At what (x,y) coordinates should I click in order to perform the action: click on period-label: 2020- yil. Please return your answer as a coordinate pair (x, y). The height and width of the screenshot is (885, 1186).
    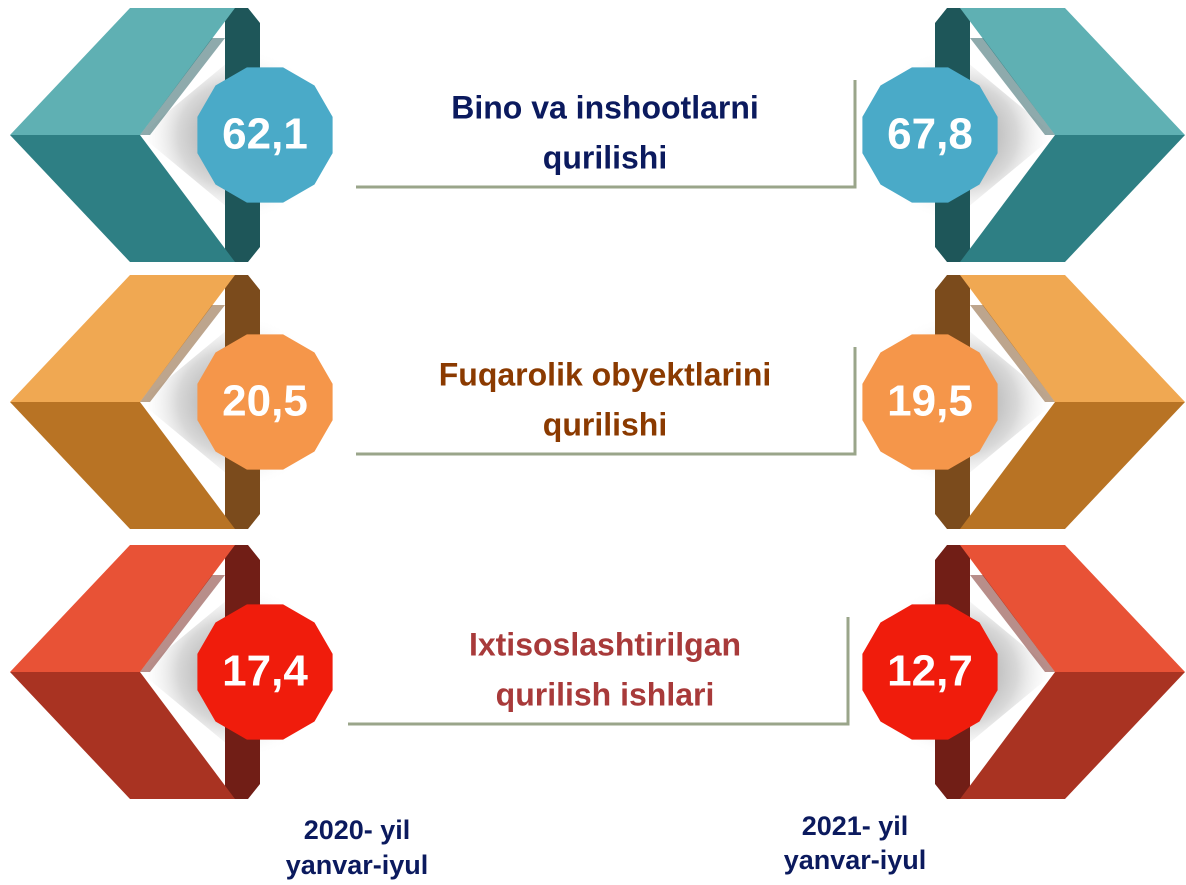
    Looking at the image, I should click on (357, 830).